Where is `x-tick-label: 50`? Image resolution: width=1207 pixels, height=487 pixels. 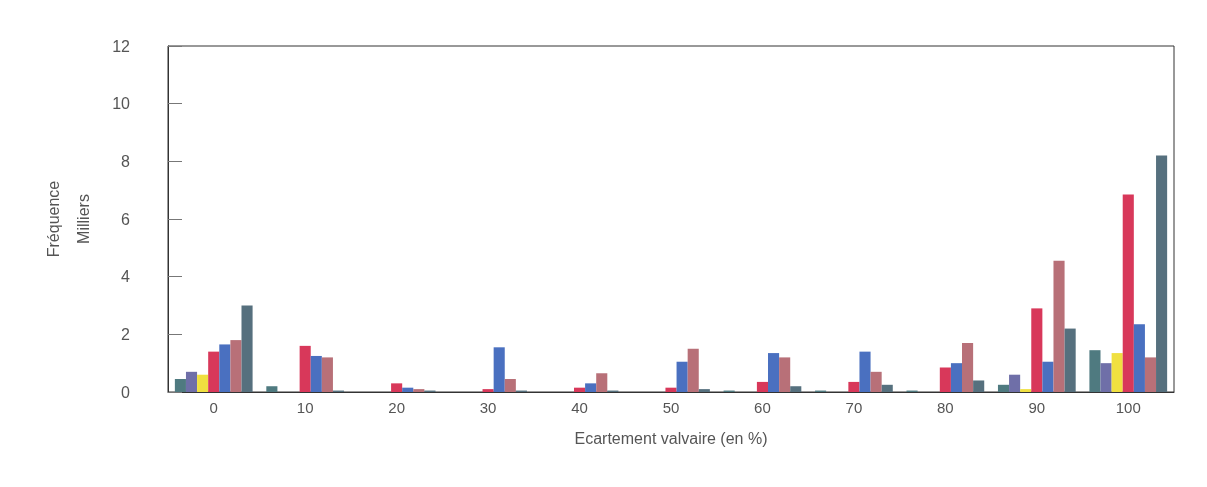 x-tick-label: 50 is located at coordinates (671, 407).